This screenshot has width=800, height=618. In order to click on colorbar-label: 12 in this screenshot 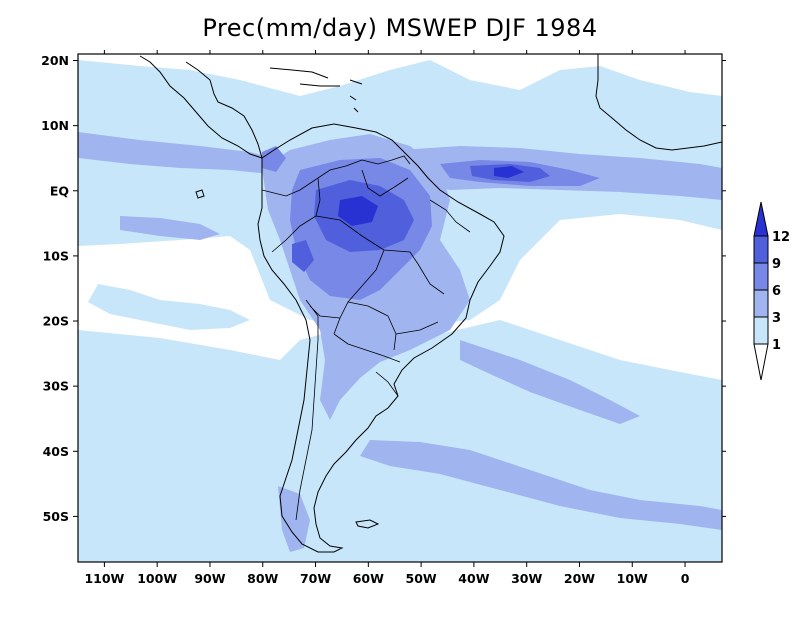, I will do `click(781, 237)`.